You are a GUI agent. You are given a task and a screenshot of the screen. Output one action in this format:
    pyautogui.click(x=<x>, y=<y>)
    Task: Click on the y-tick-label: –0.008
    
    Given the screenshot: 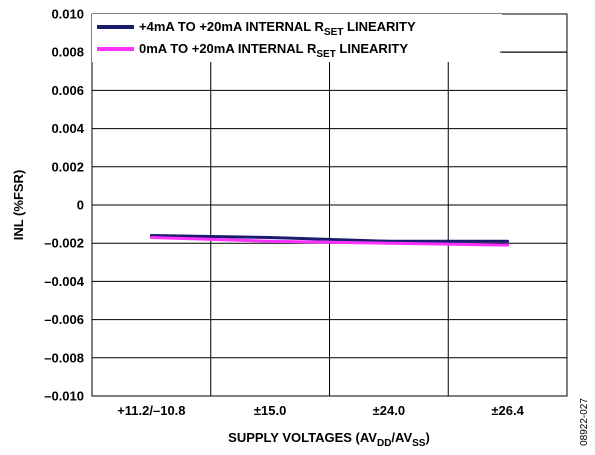 What is the action you would take?
    pyautogui.click(x=64, y=357)
    